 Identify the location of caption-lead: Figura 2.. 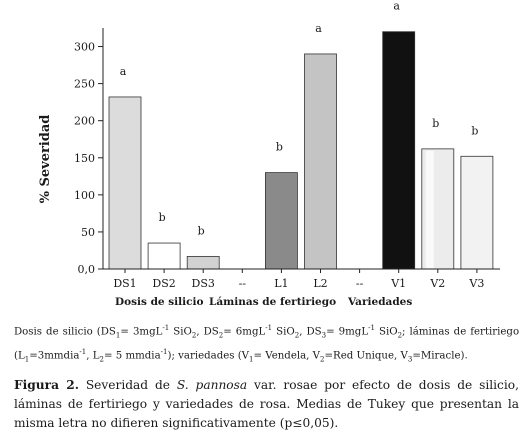
(46, 385).